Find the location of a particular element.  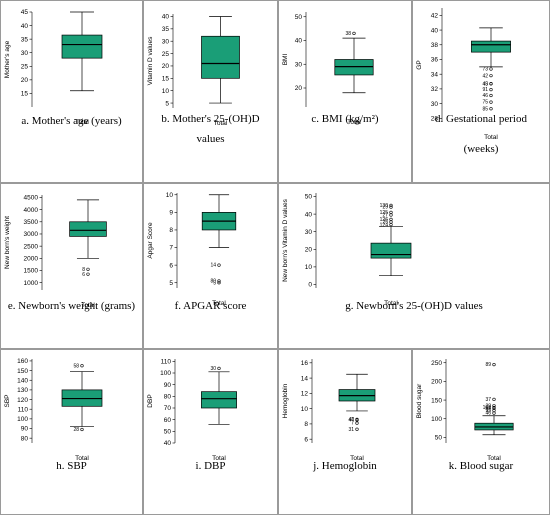

panel-caption-1-0: b. Mother's 25-(OH)D is located at coordinates (210, 119).